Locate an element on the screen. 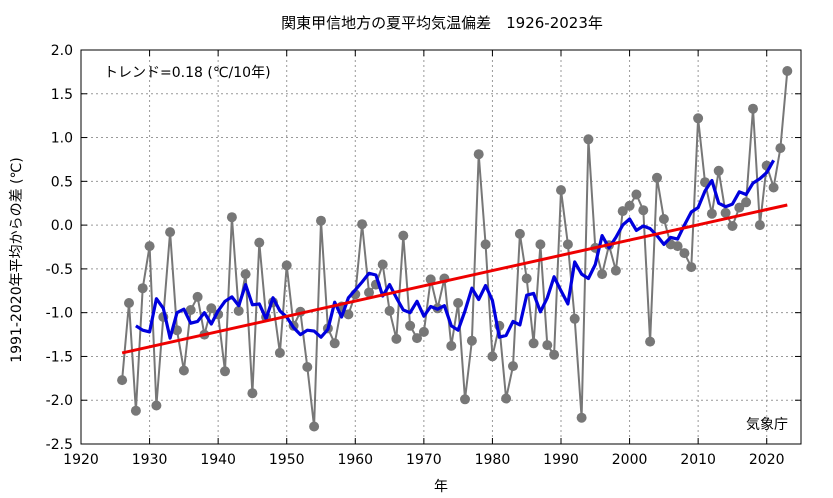  source-label: 気象庁 is located at coordinates (767, 425).